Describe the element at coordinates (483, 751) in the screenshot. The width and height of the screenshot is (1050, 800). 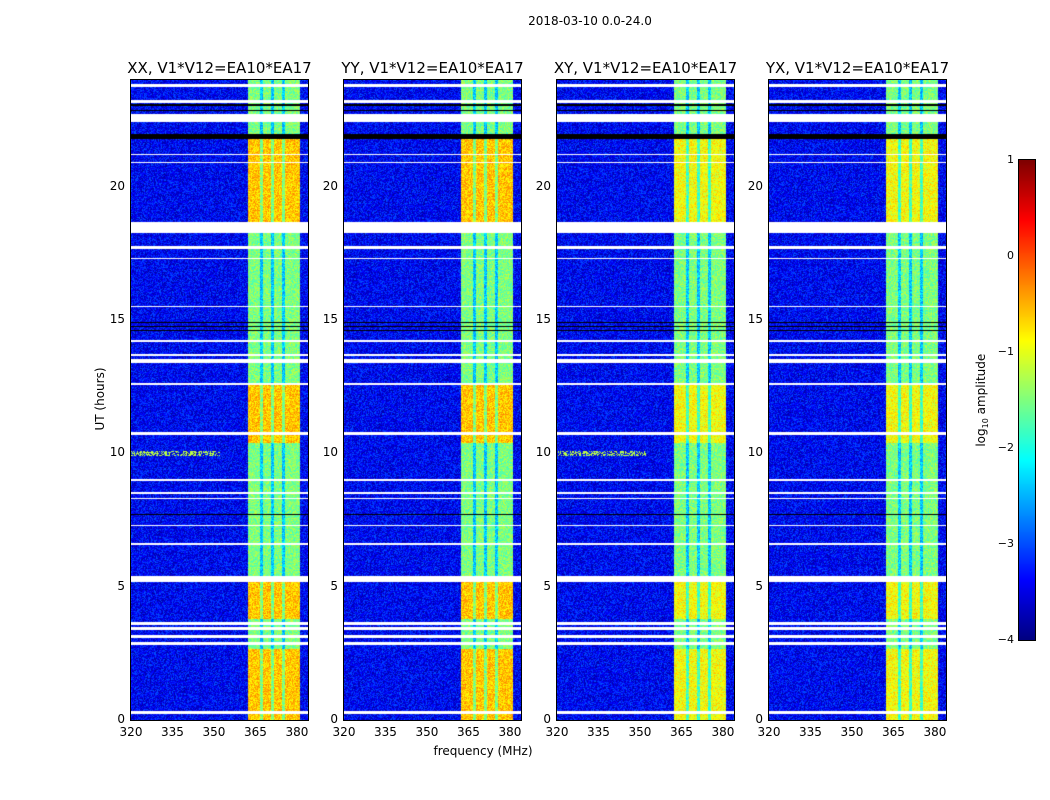
I see `x-axis-label: frequency (MHz)` at that location.